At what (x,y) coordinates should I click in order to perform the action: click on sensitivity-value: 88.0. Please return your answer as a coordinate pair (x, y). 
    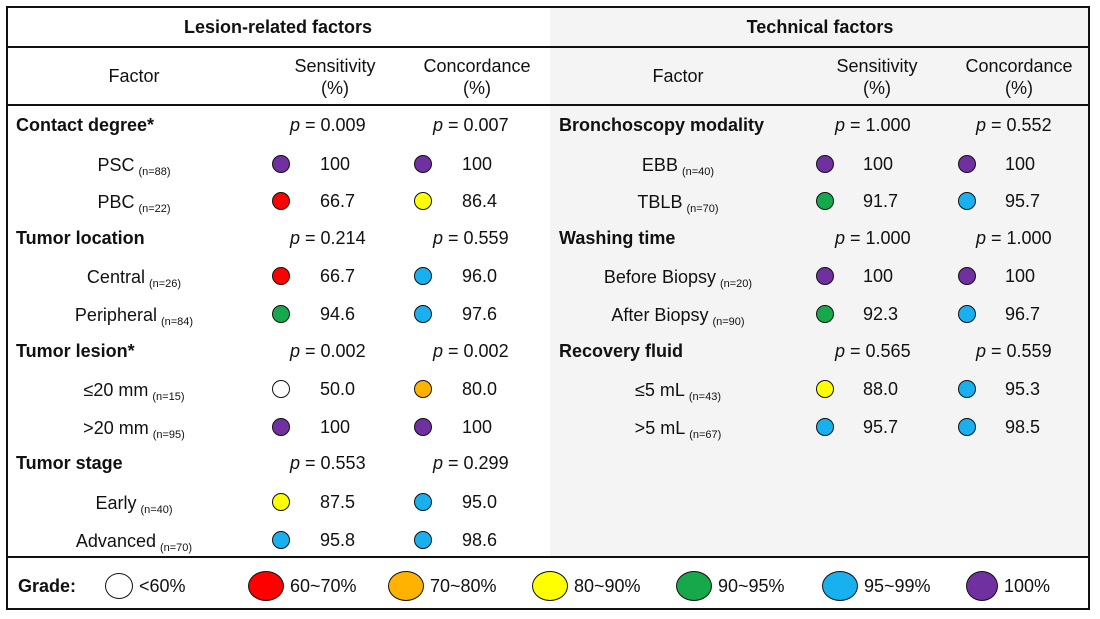
    Looking at the image, I should click on (881, 389).